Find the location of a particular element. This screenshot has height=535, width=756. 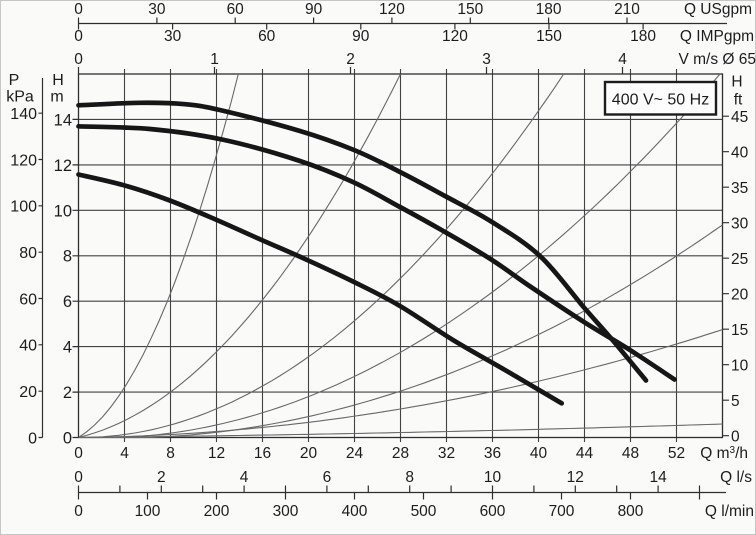

svg-text: 300 is located at coordinates (286, 511).